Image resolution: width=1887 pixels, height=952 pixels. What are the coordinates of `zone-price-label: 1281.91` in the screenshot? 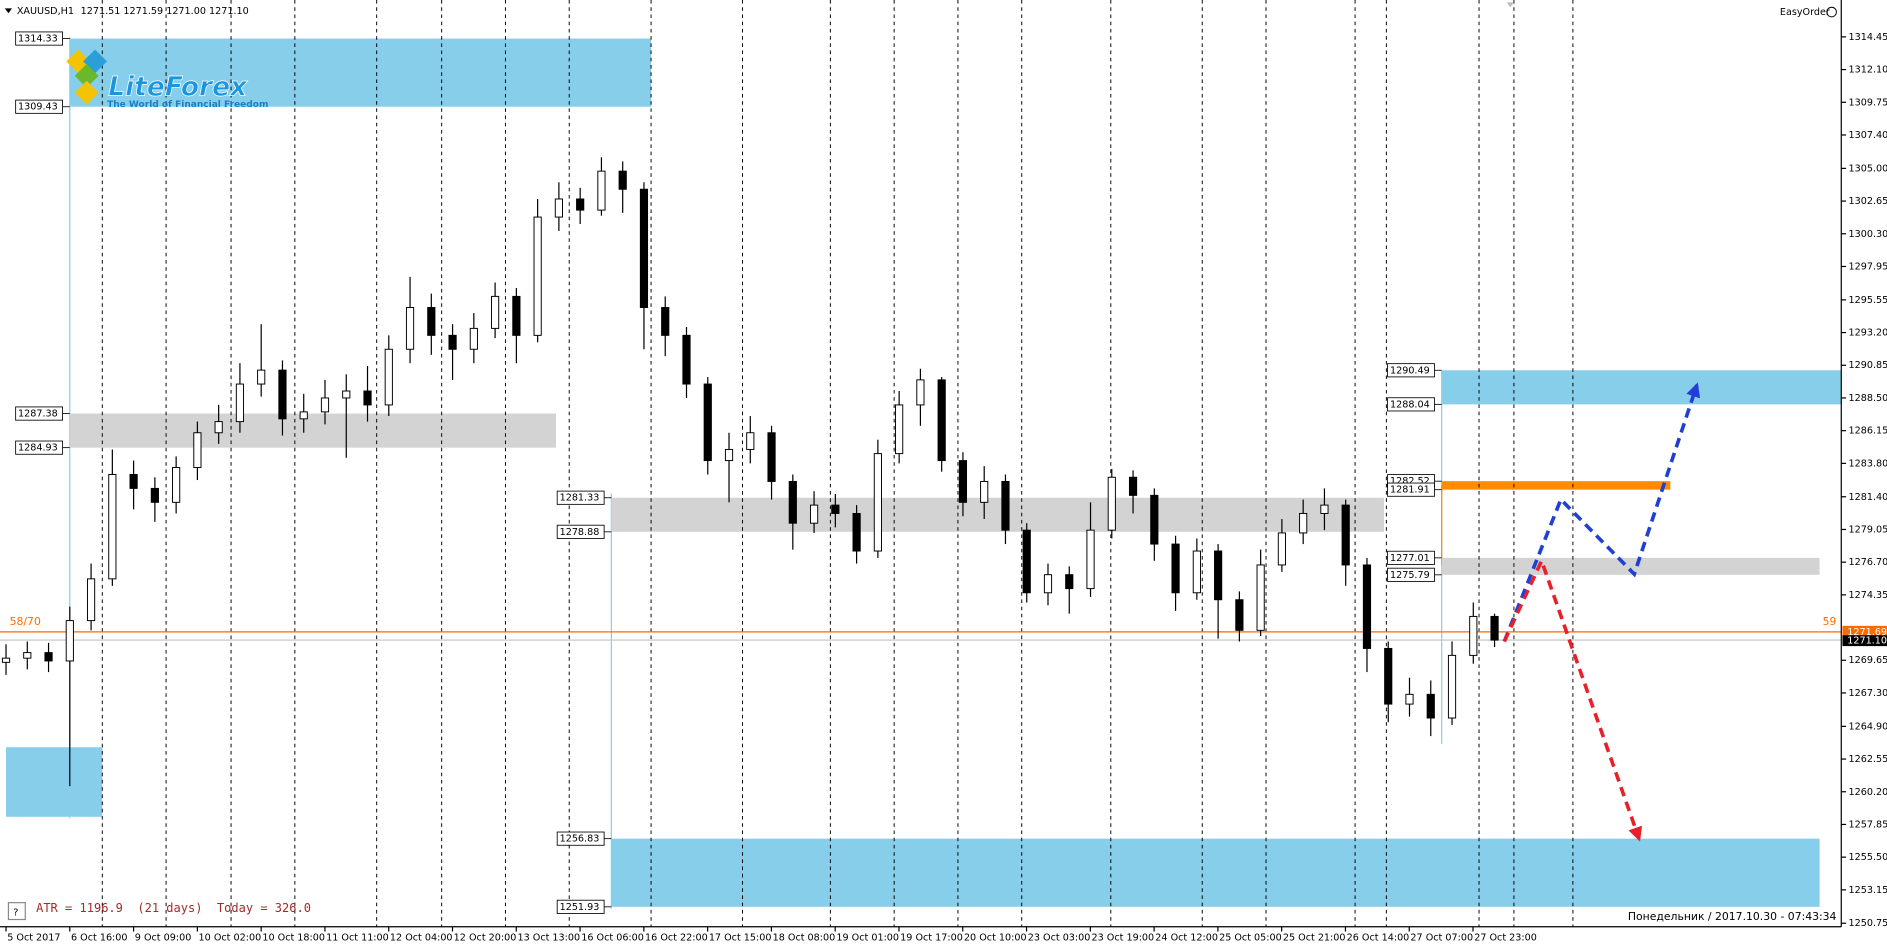 It's located at (1410, 490).